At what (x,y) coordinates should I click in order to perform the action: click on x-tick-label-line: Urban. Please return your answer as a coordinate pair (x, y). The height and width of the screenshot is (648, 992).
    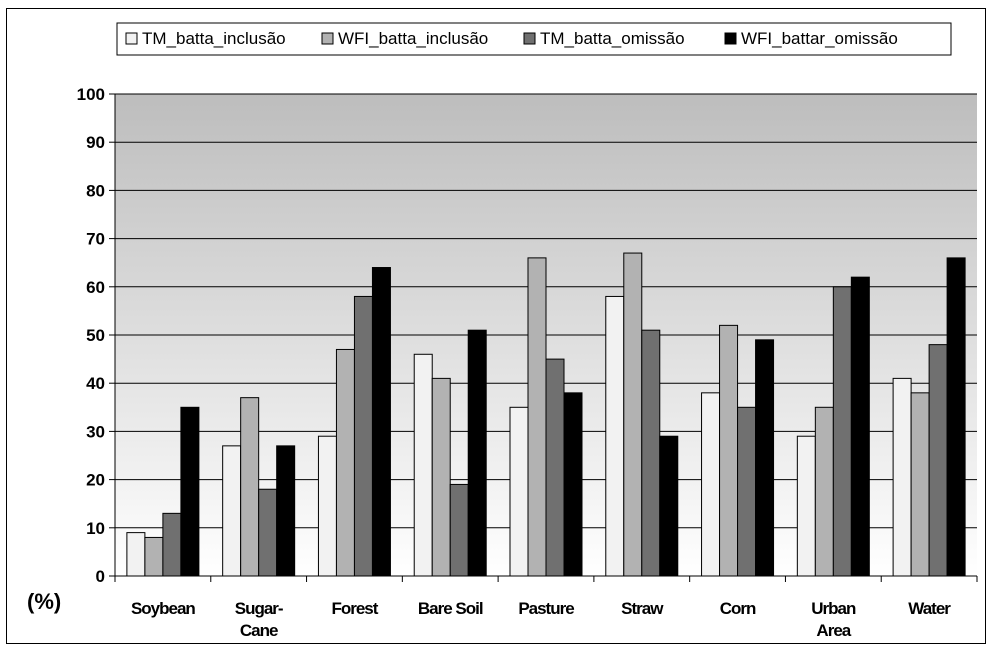
    Looking at the image, I should click on (833, 608).